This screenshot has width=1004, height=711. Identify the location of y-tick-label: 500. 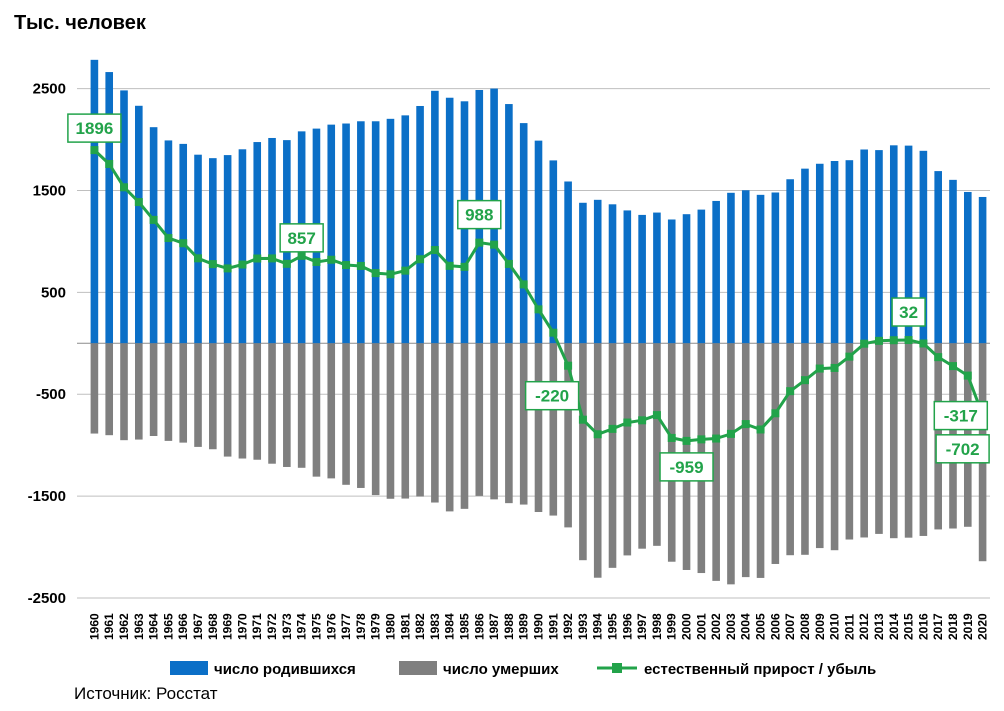
(53, 292).